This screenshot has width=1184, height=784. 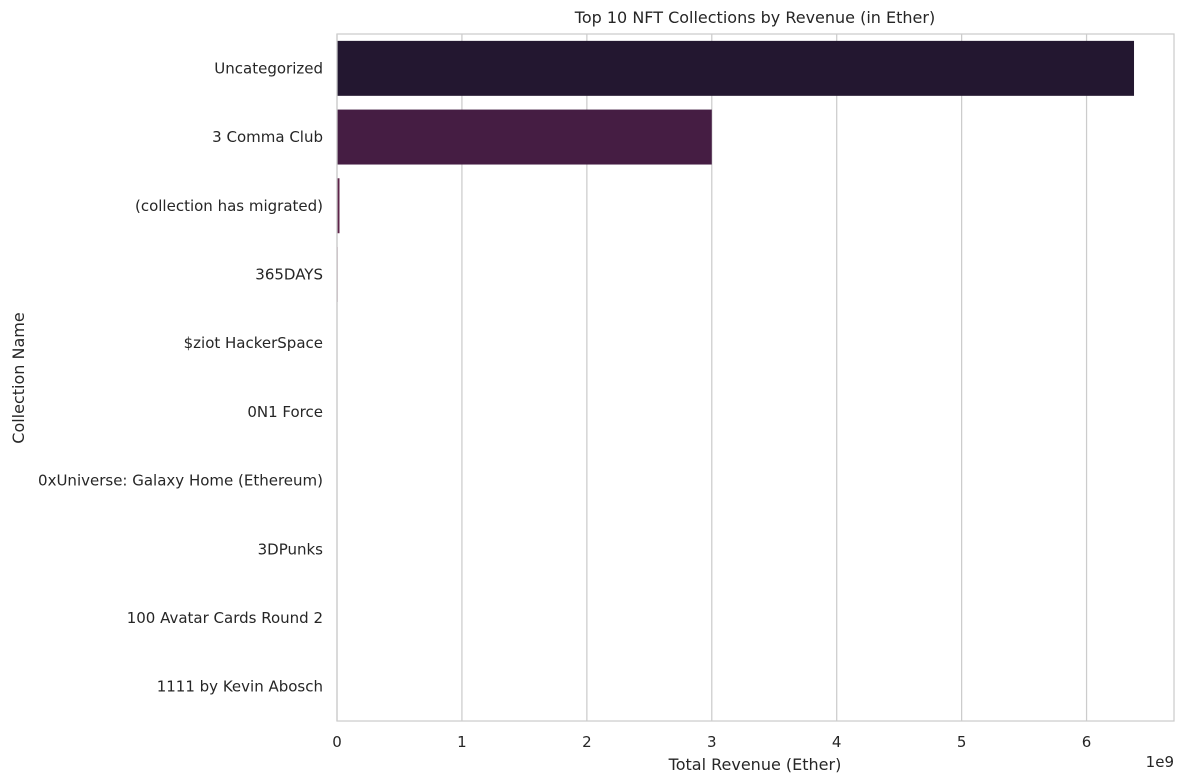 I want to click on y-tick-label: 0xUniverse: Galaxy Home (Ethereum), so click(x=180, y=481).